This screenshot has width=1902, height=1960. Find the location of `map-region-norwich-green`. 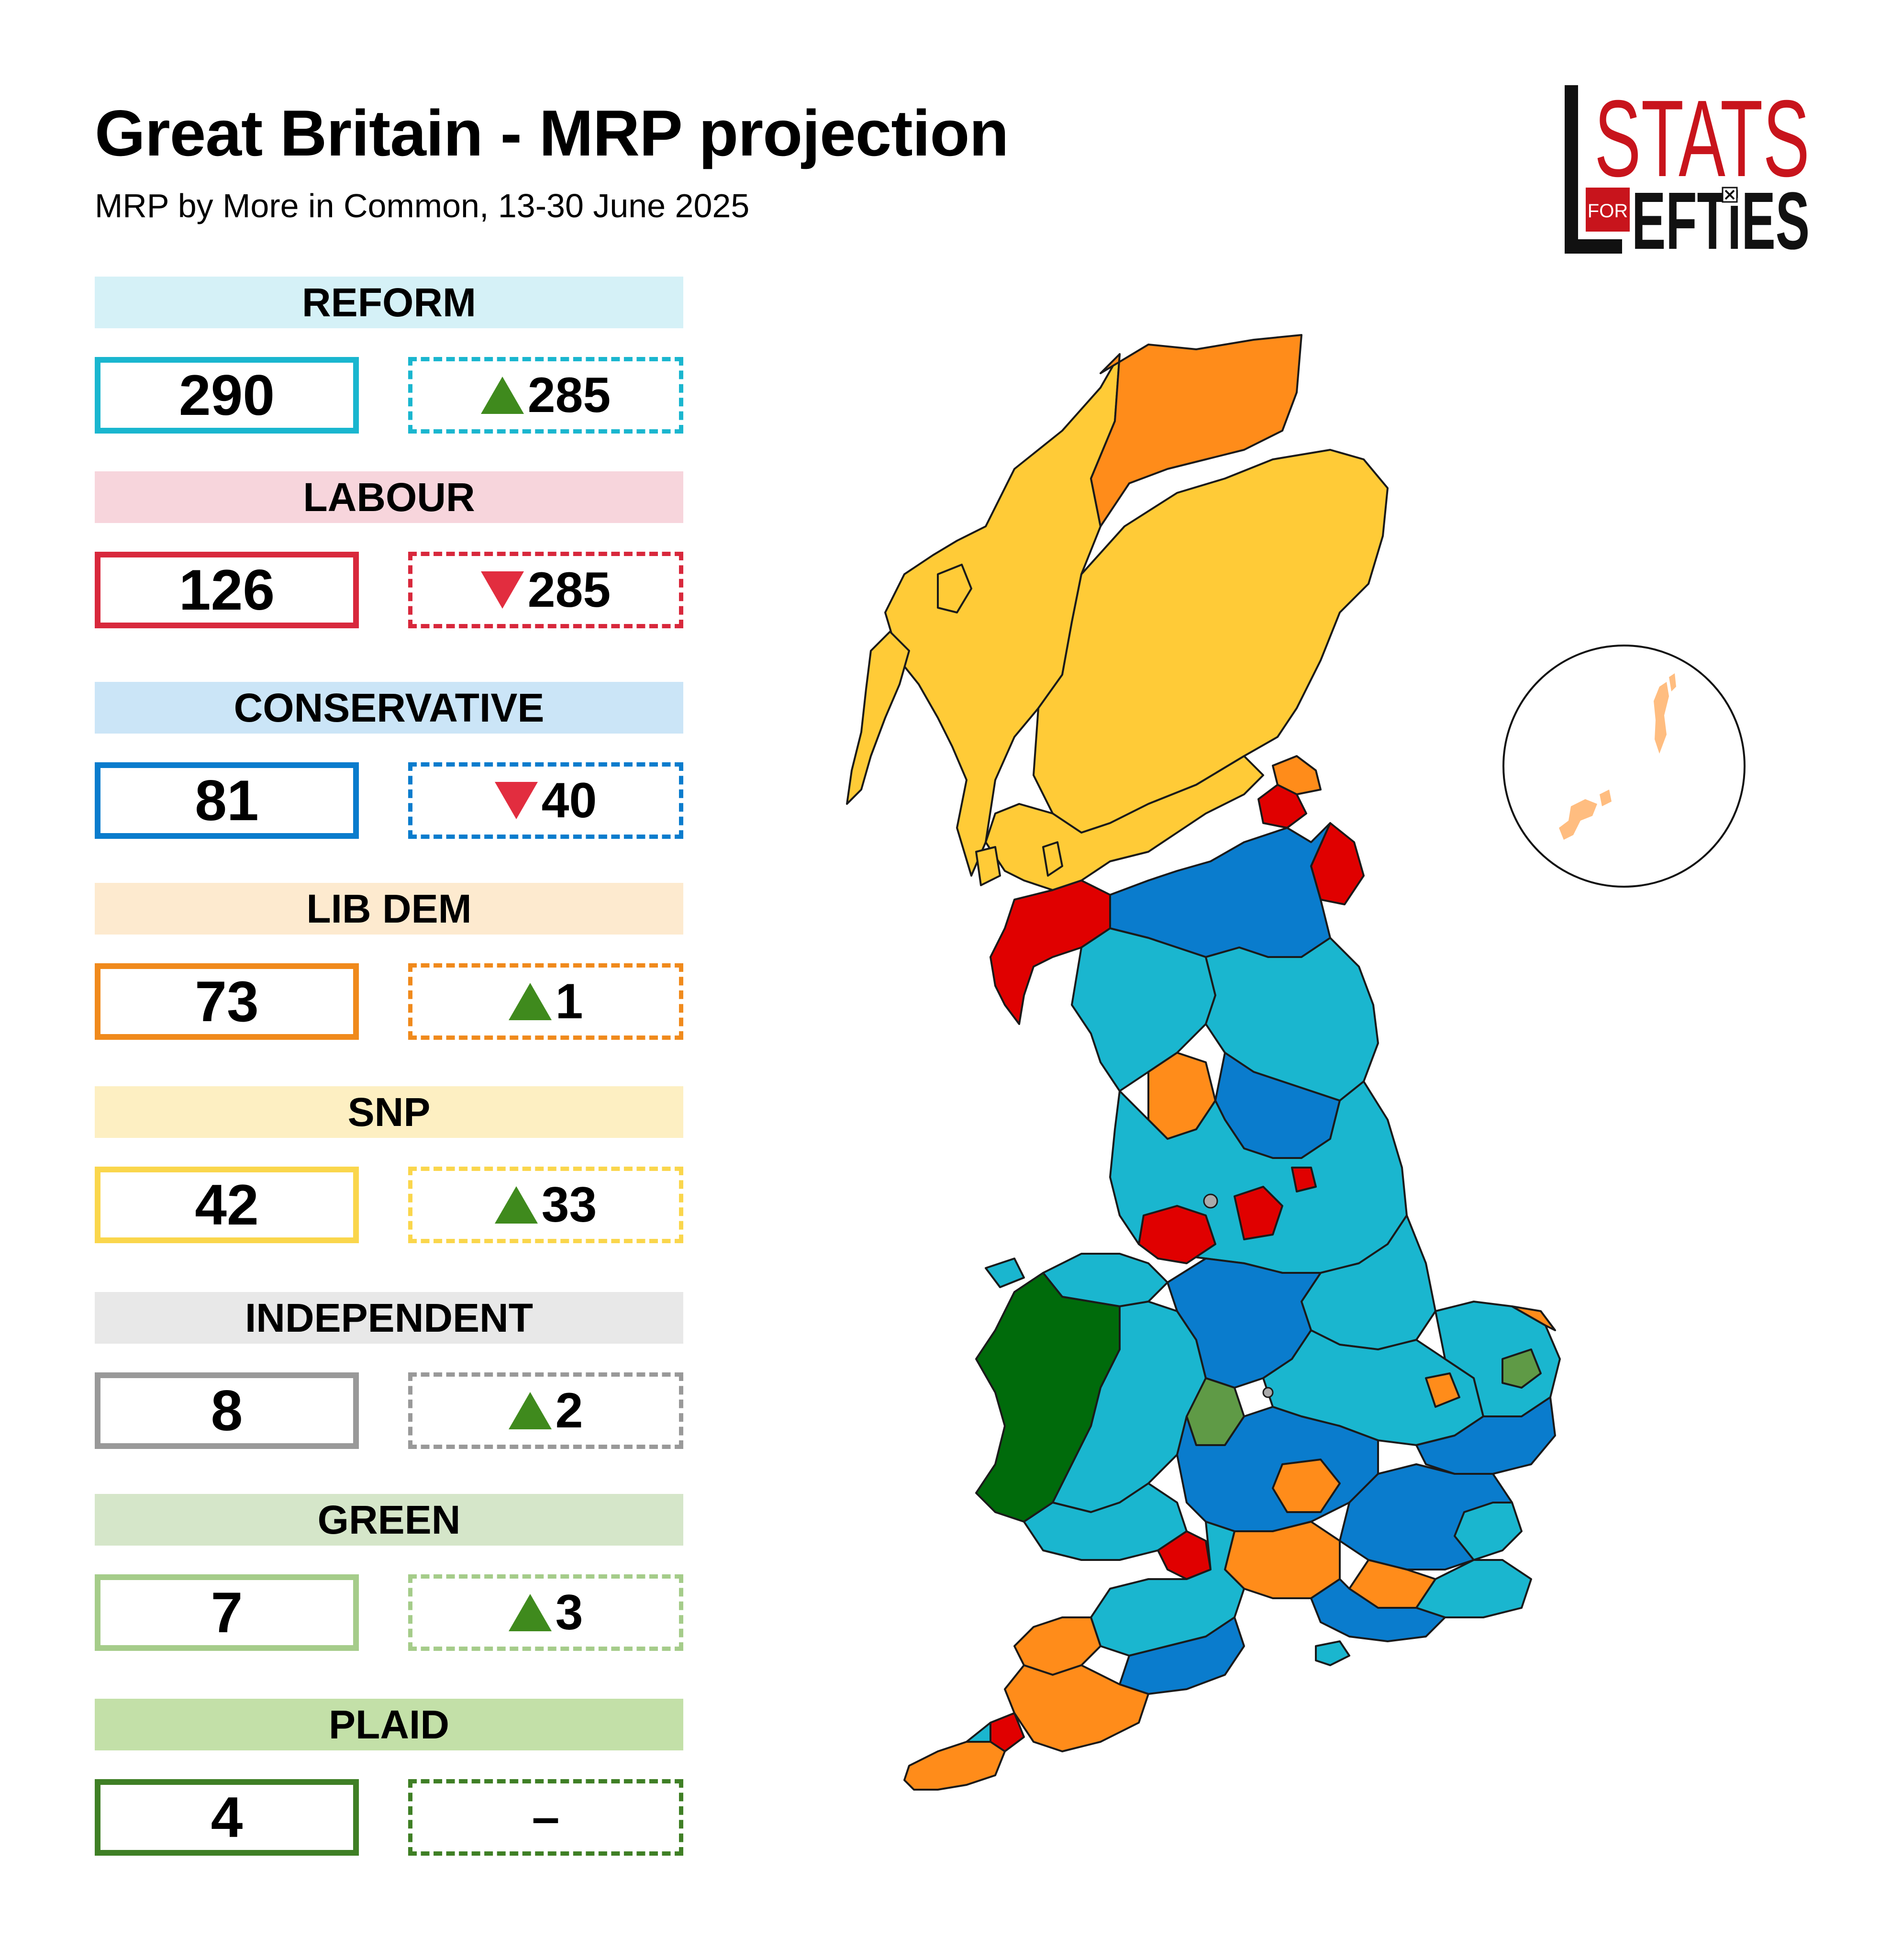

map-region-norwich-green is located at coordinates (1522, 1369).